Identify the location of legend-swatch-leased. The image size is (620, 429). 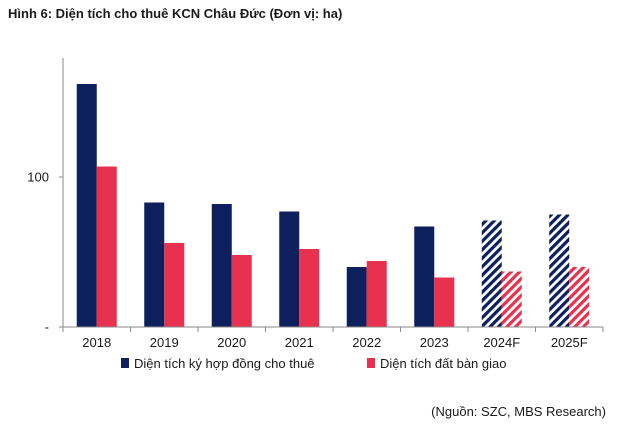
(125, 363).